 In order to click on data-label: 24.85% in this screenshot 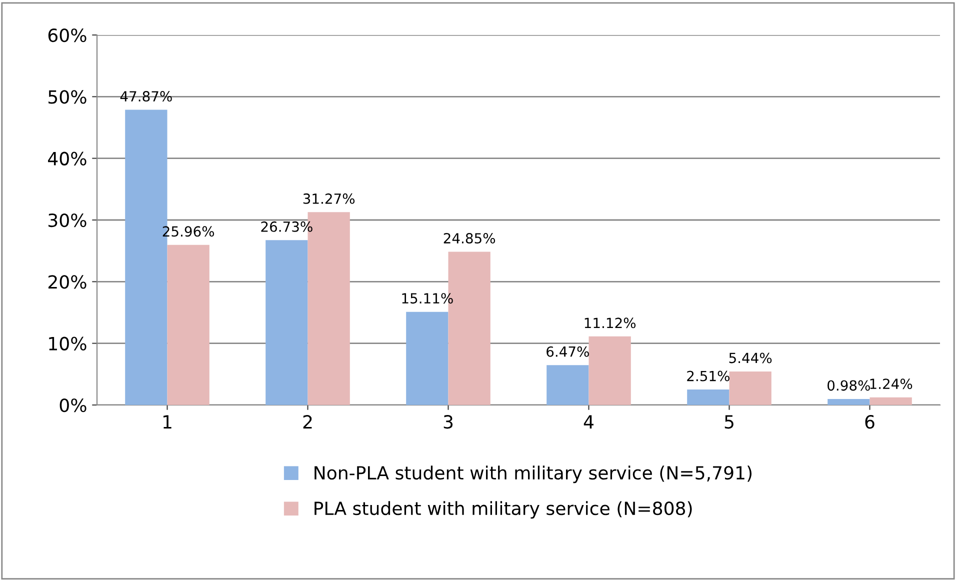, I will do `click(470, 238)`.